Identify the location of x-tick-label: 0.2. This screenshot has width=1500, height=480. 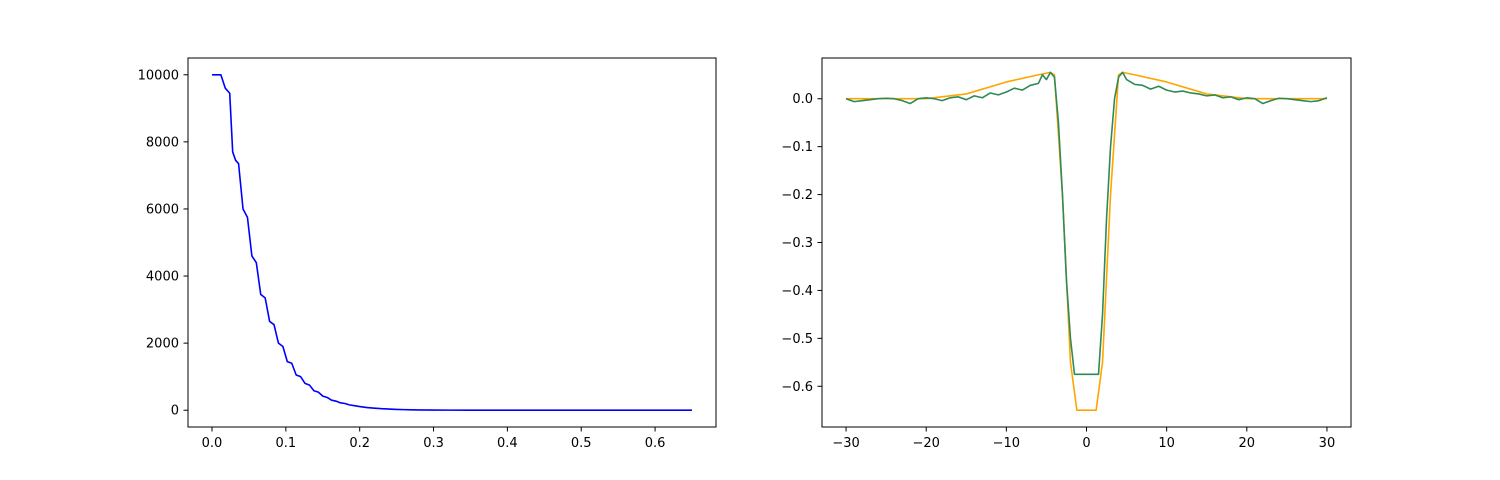
(359, 443).